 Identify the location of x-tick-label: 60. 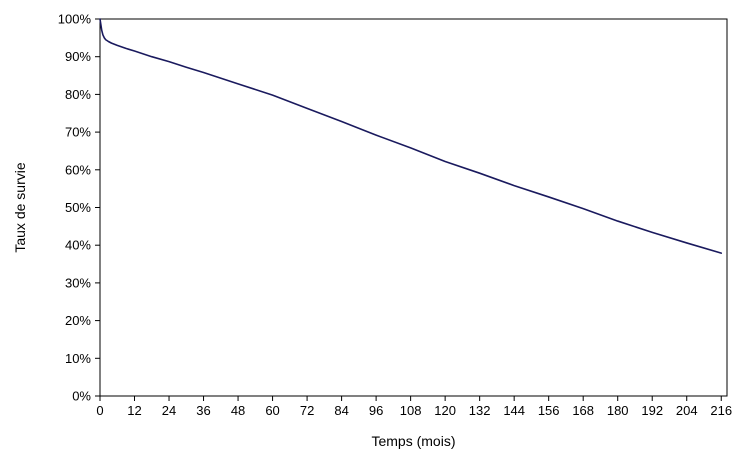
(272, 410).